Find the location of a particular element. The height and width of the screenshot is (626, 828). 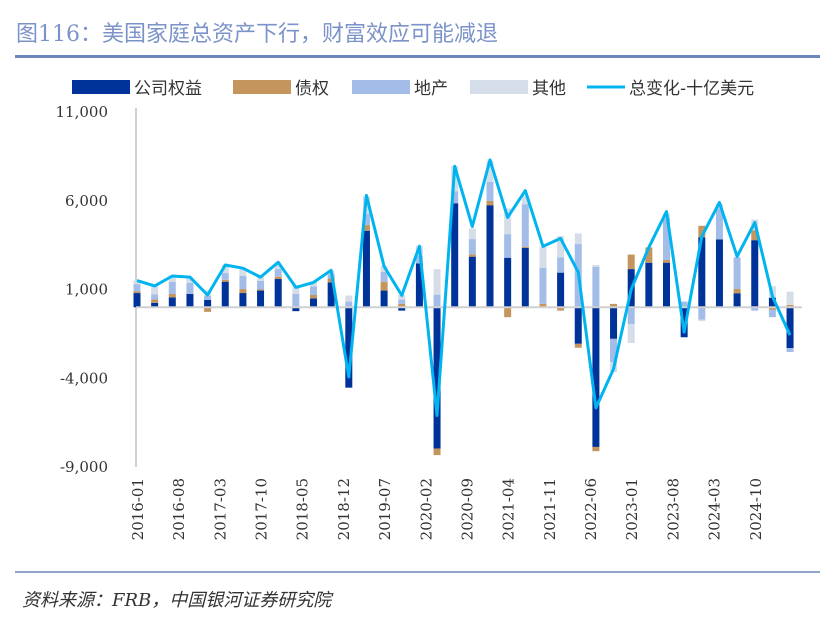

legend-item-bonds: 债权 is located at coordinates (281, 89).